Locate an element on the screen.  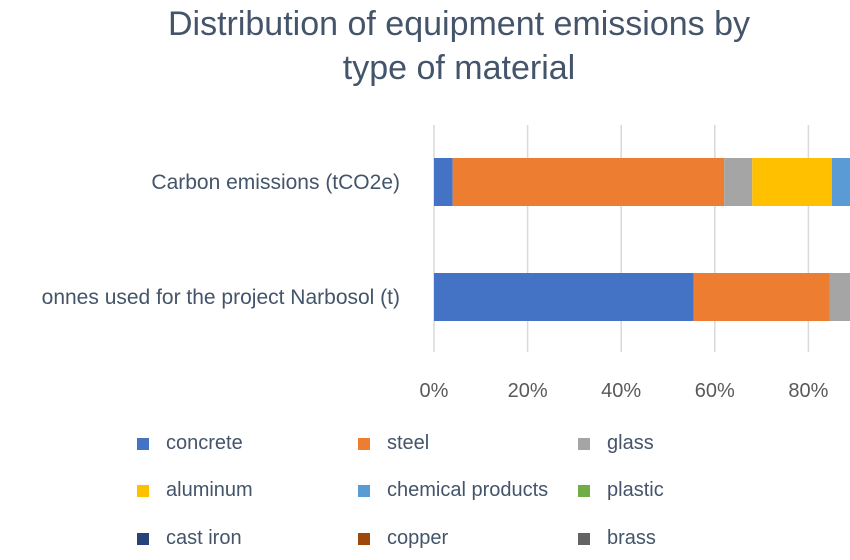
legend-label: cast iron is located at coordinates (204, 538).